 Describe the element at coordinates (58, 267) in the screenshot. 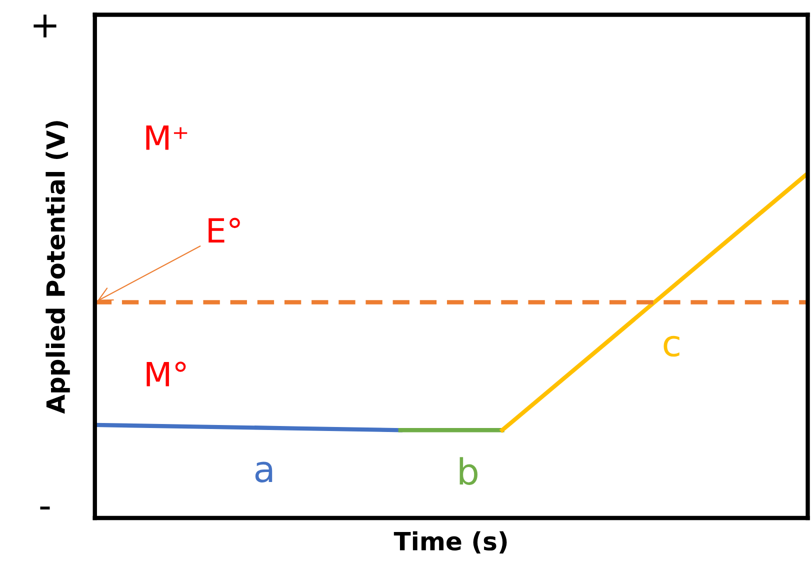

I see `y-axis-title: Applied Potential (V)` at that location.